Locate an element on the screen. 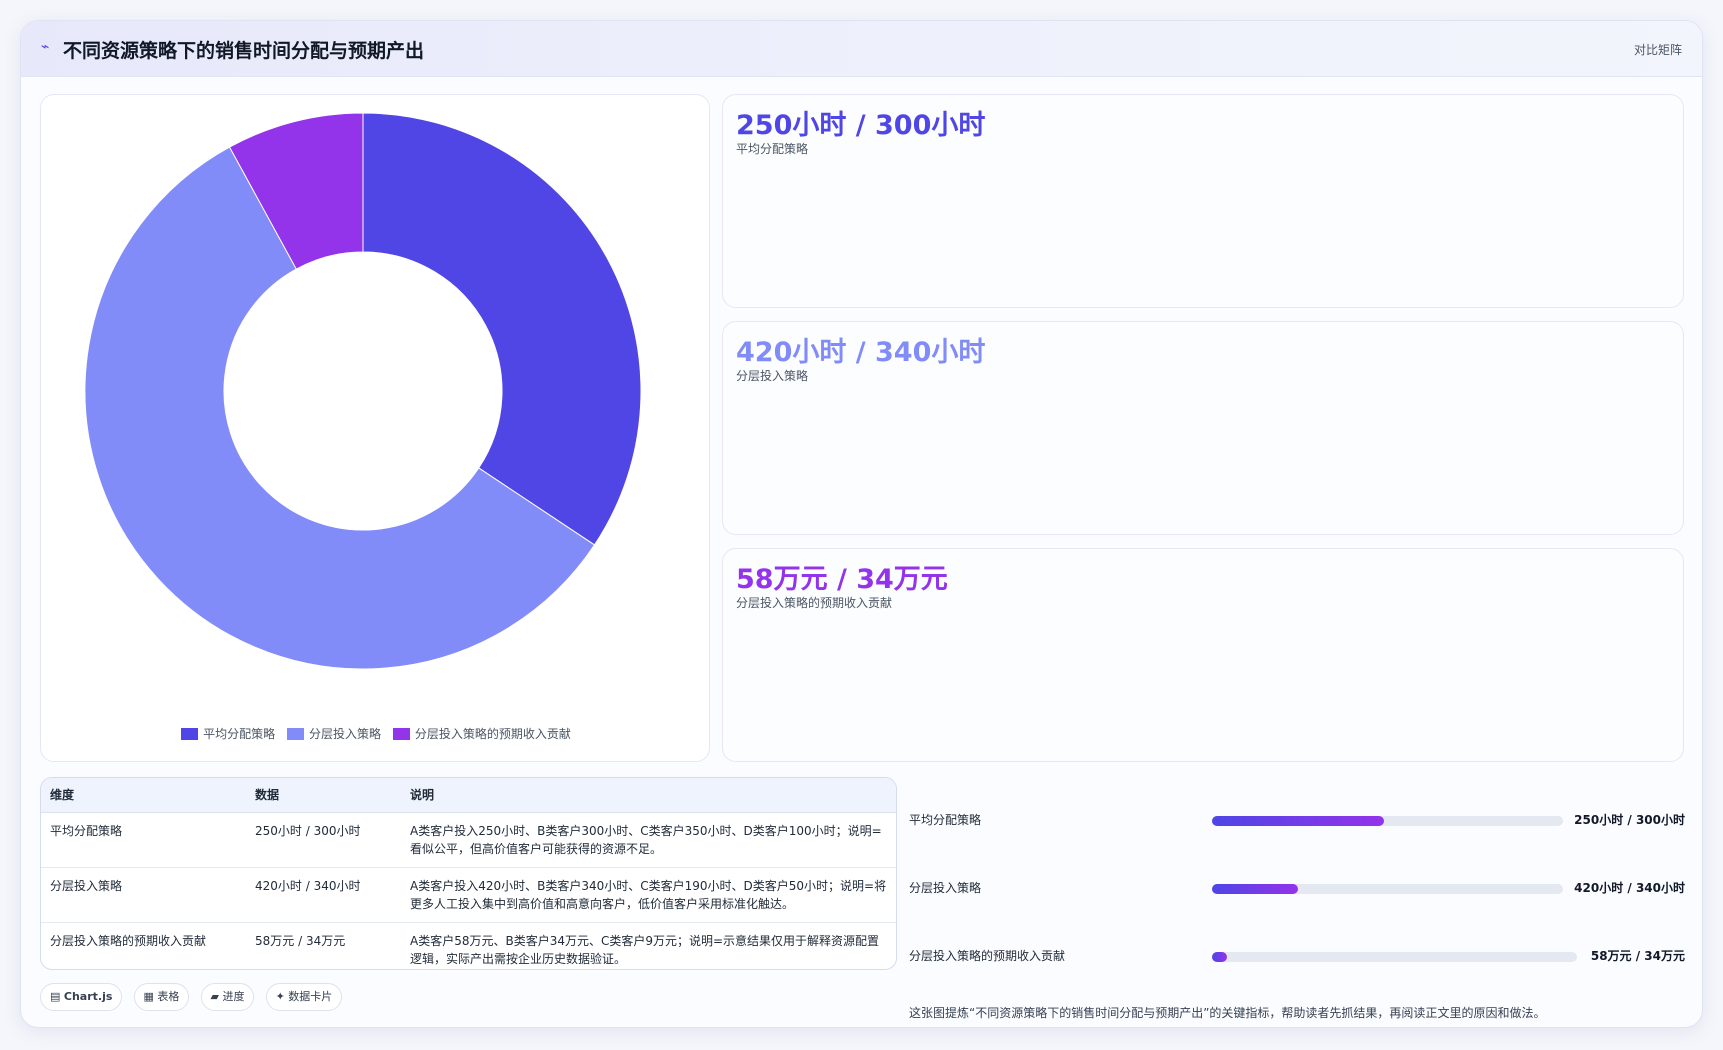  chip-data-card: ✦ 数据卡片 is located at coordinates (304, 997).